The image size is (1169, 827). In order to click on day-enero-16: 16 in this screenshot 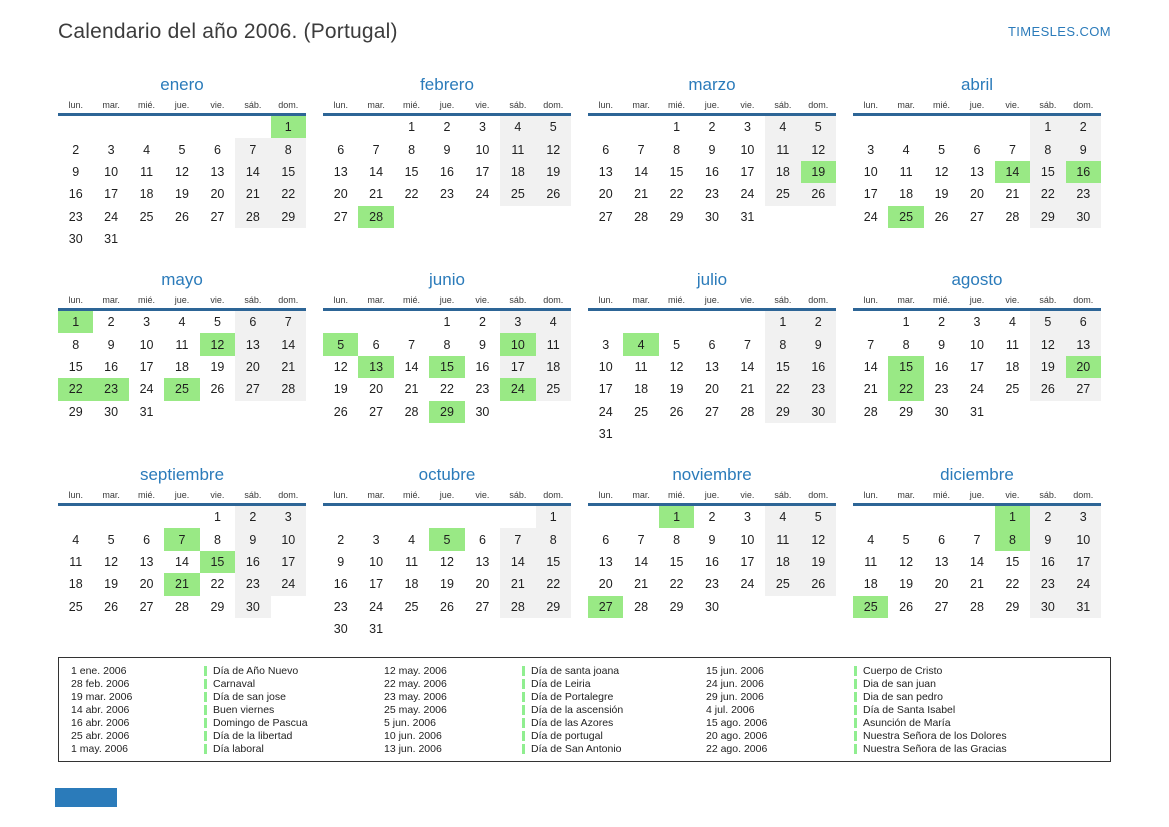, I will do `click(75, 194)`.